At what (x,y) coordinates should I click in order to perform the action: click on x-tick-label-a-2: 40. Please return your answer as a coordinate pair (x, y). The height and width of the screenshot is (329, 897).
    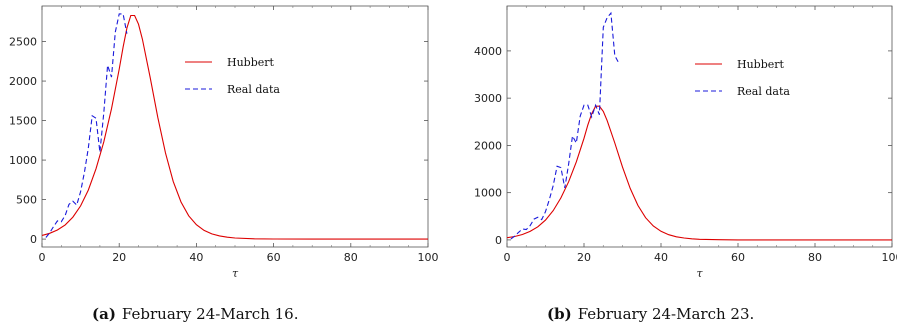
    Looking at the image, I should click on (196, 257).